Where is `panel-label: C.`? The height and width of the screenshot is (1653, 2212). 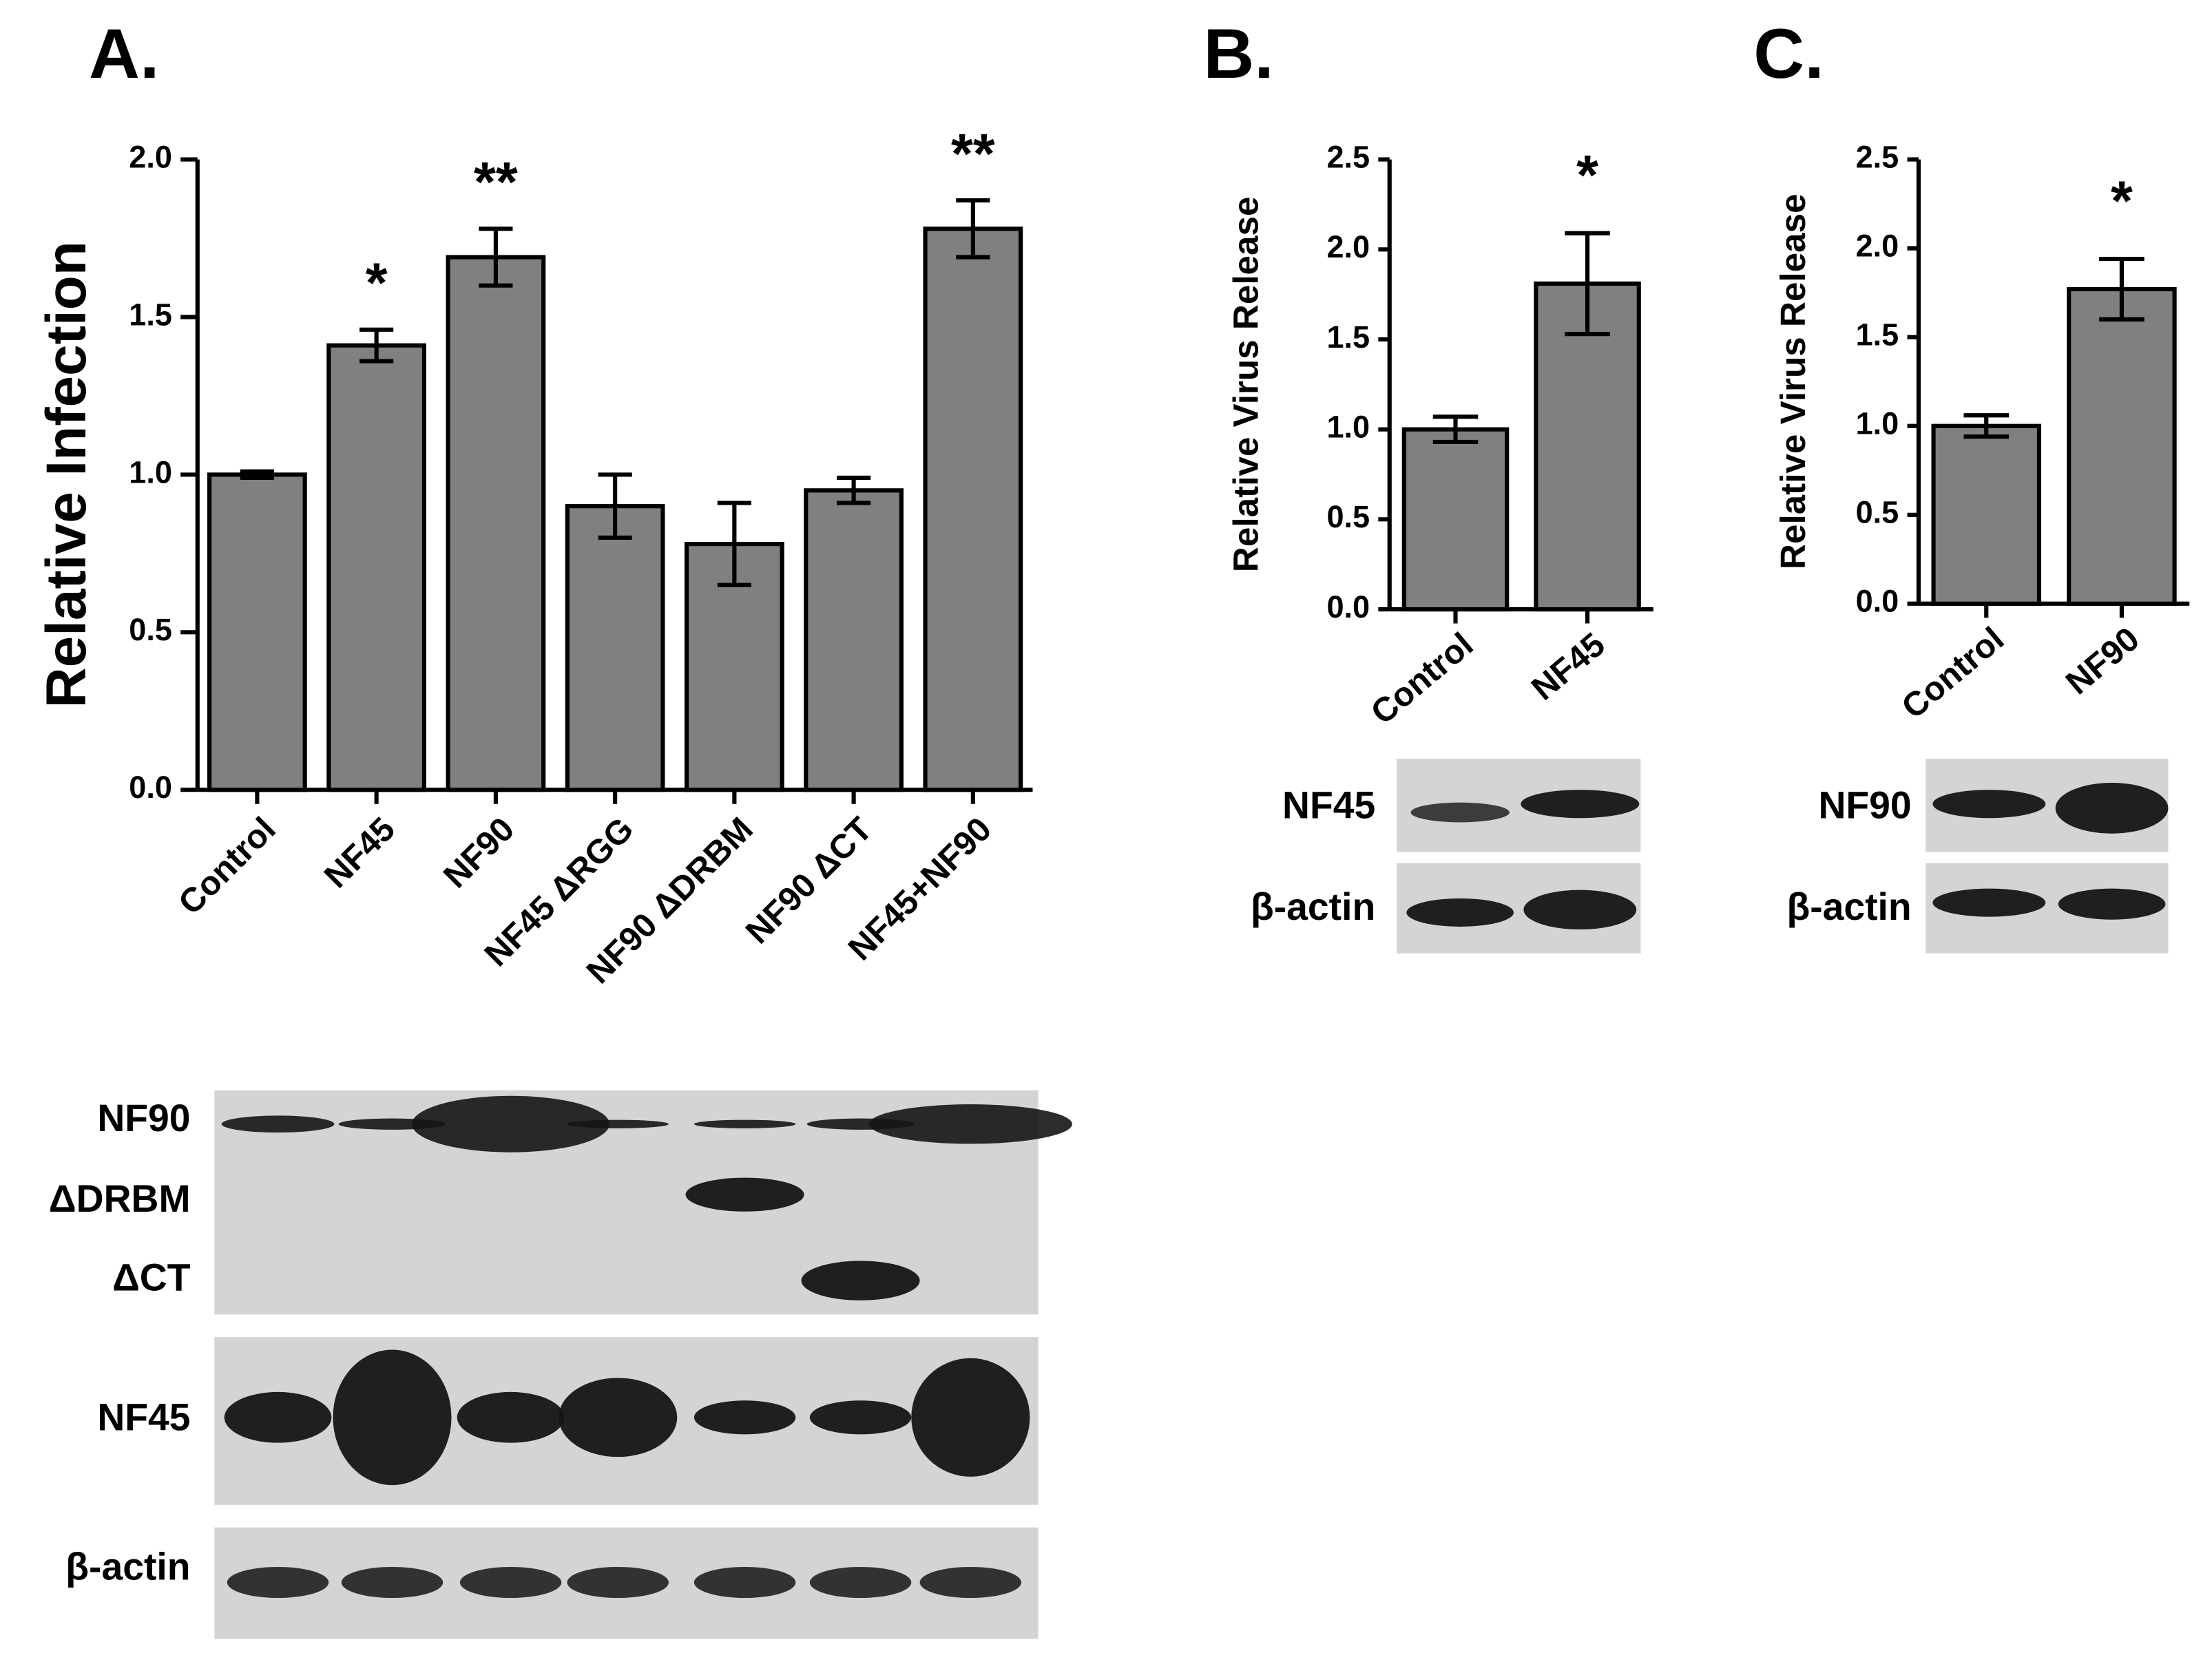 panel-label: C. is located at coordinates (1788, 54).